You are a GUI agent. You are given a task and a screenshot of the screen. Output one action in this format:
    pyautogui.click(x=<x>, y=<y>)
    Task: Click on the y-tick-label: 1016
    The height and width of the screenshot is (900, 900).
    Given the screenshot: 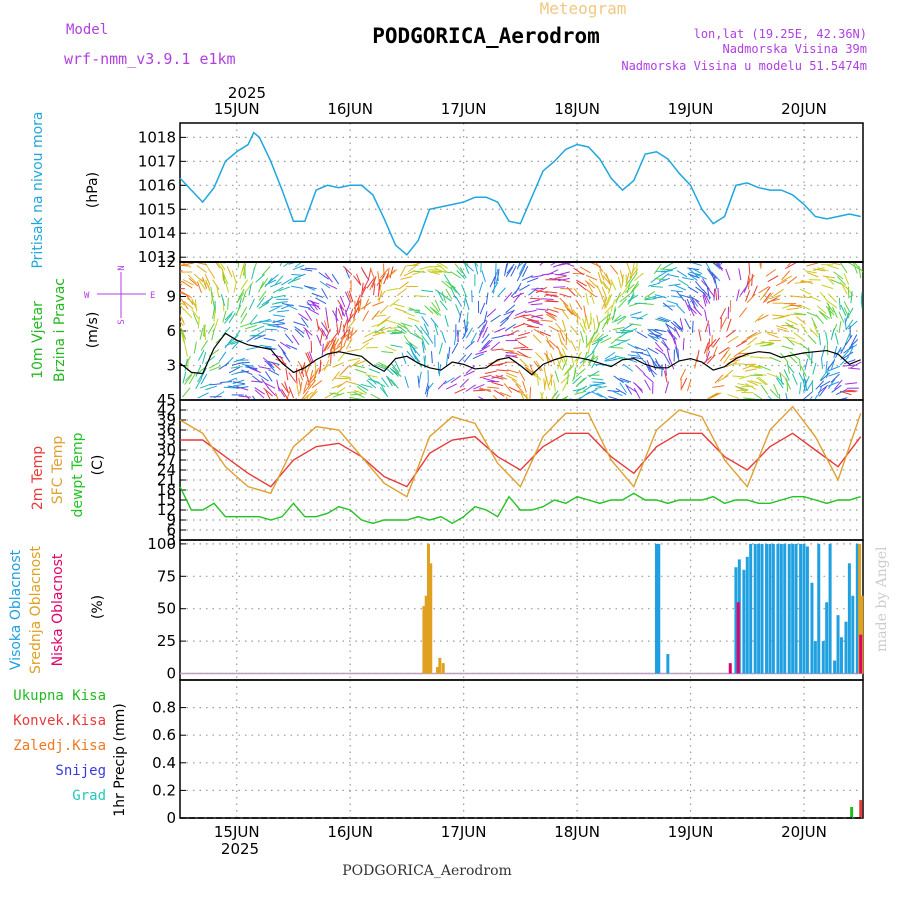 What is the action you would take?
    pyautogui.click(x=157, y=185)
    